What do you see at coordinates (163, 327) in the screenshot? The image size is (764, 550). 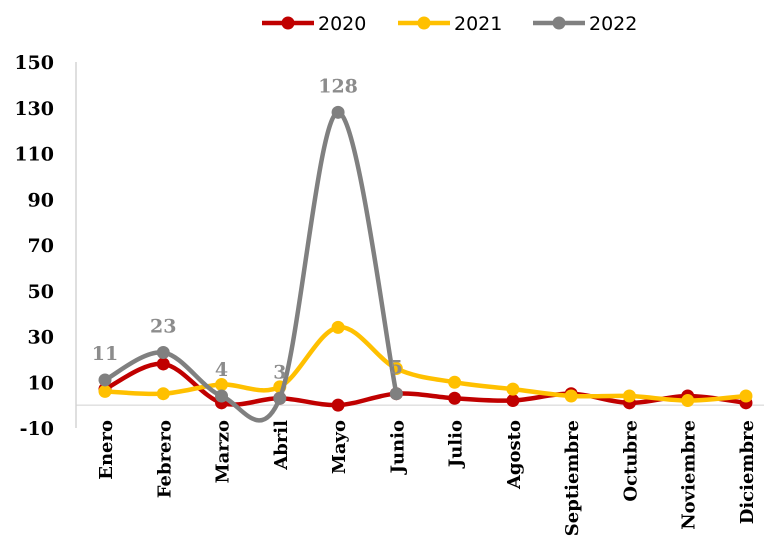 I see `data-label: 23` at bounding box center [163, 327].